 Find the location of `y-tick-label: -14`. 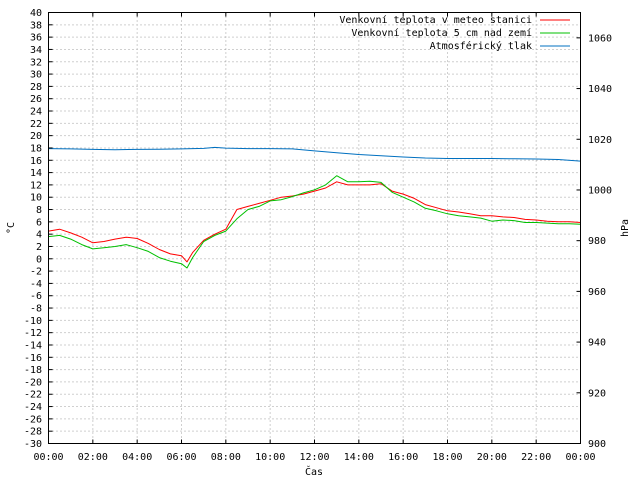

y-tick-label: -14 is located at coordinates (33, 345).